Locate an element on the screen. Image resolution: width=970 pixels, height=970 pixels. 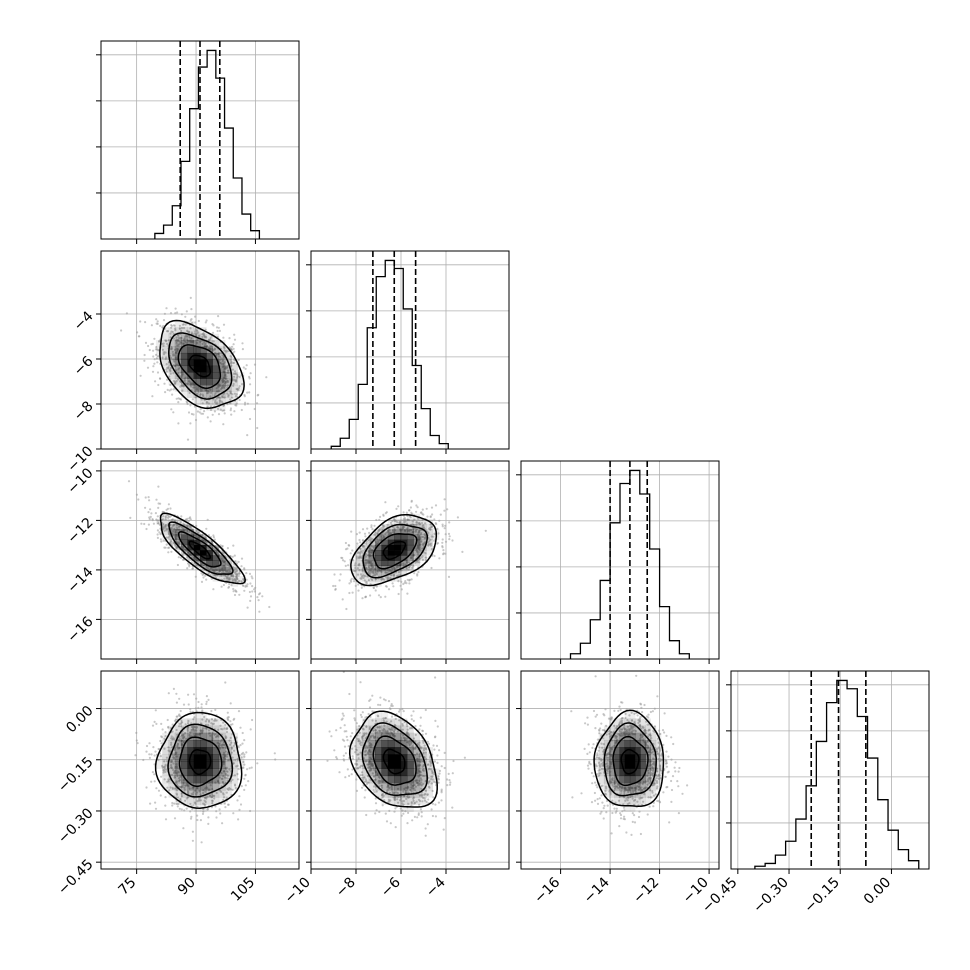
x-tick-label: 90 is located at coordinates (187, 887).